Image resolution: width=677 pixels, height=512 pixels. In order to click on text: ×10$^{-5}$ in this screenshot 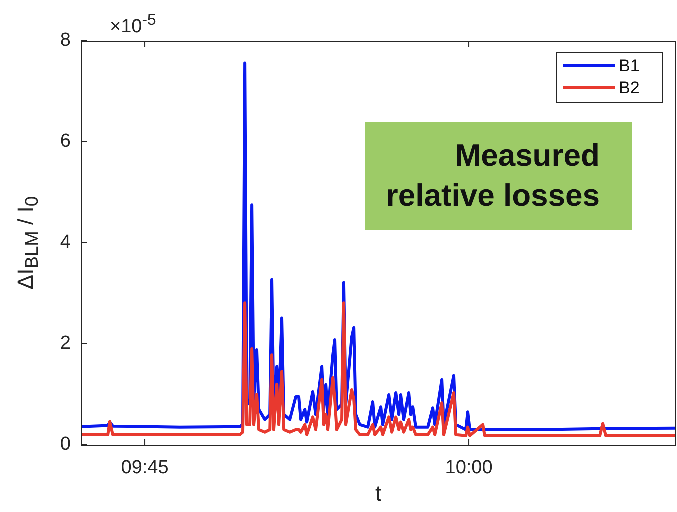, I will do `click(133, 25)`.